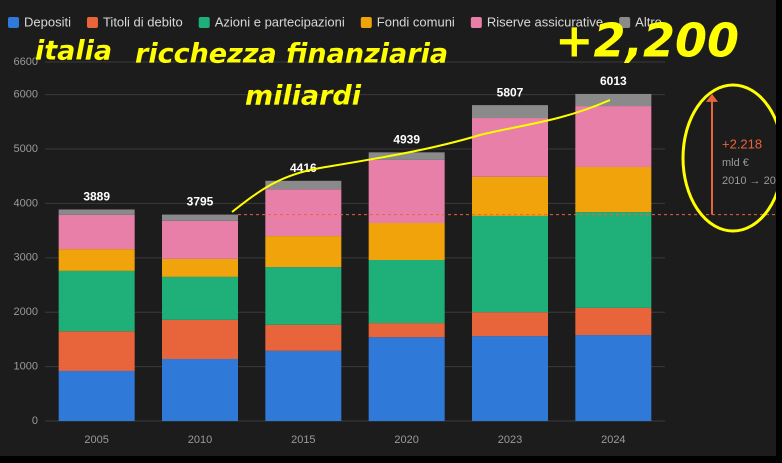  Describe the element at coordinates (752, 181) in the screenshot. I see `annotation-period: 2010 → 202` at that location.